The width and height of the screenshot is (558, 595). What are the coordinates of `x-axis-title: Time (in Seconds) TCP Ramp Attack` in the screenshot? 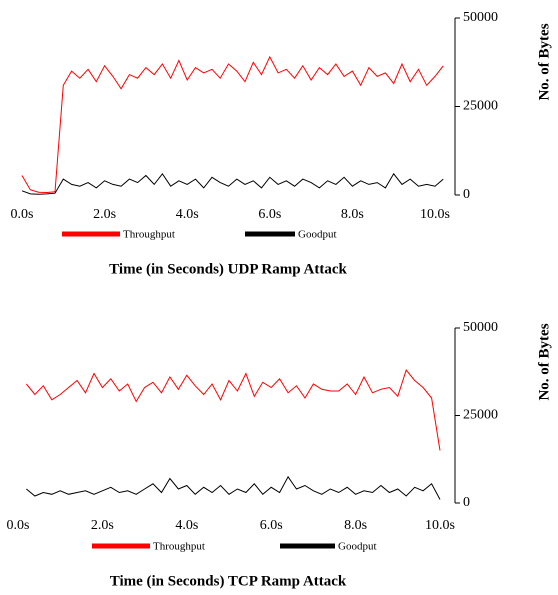 It's located at (228, 581).